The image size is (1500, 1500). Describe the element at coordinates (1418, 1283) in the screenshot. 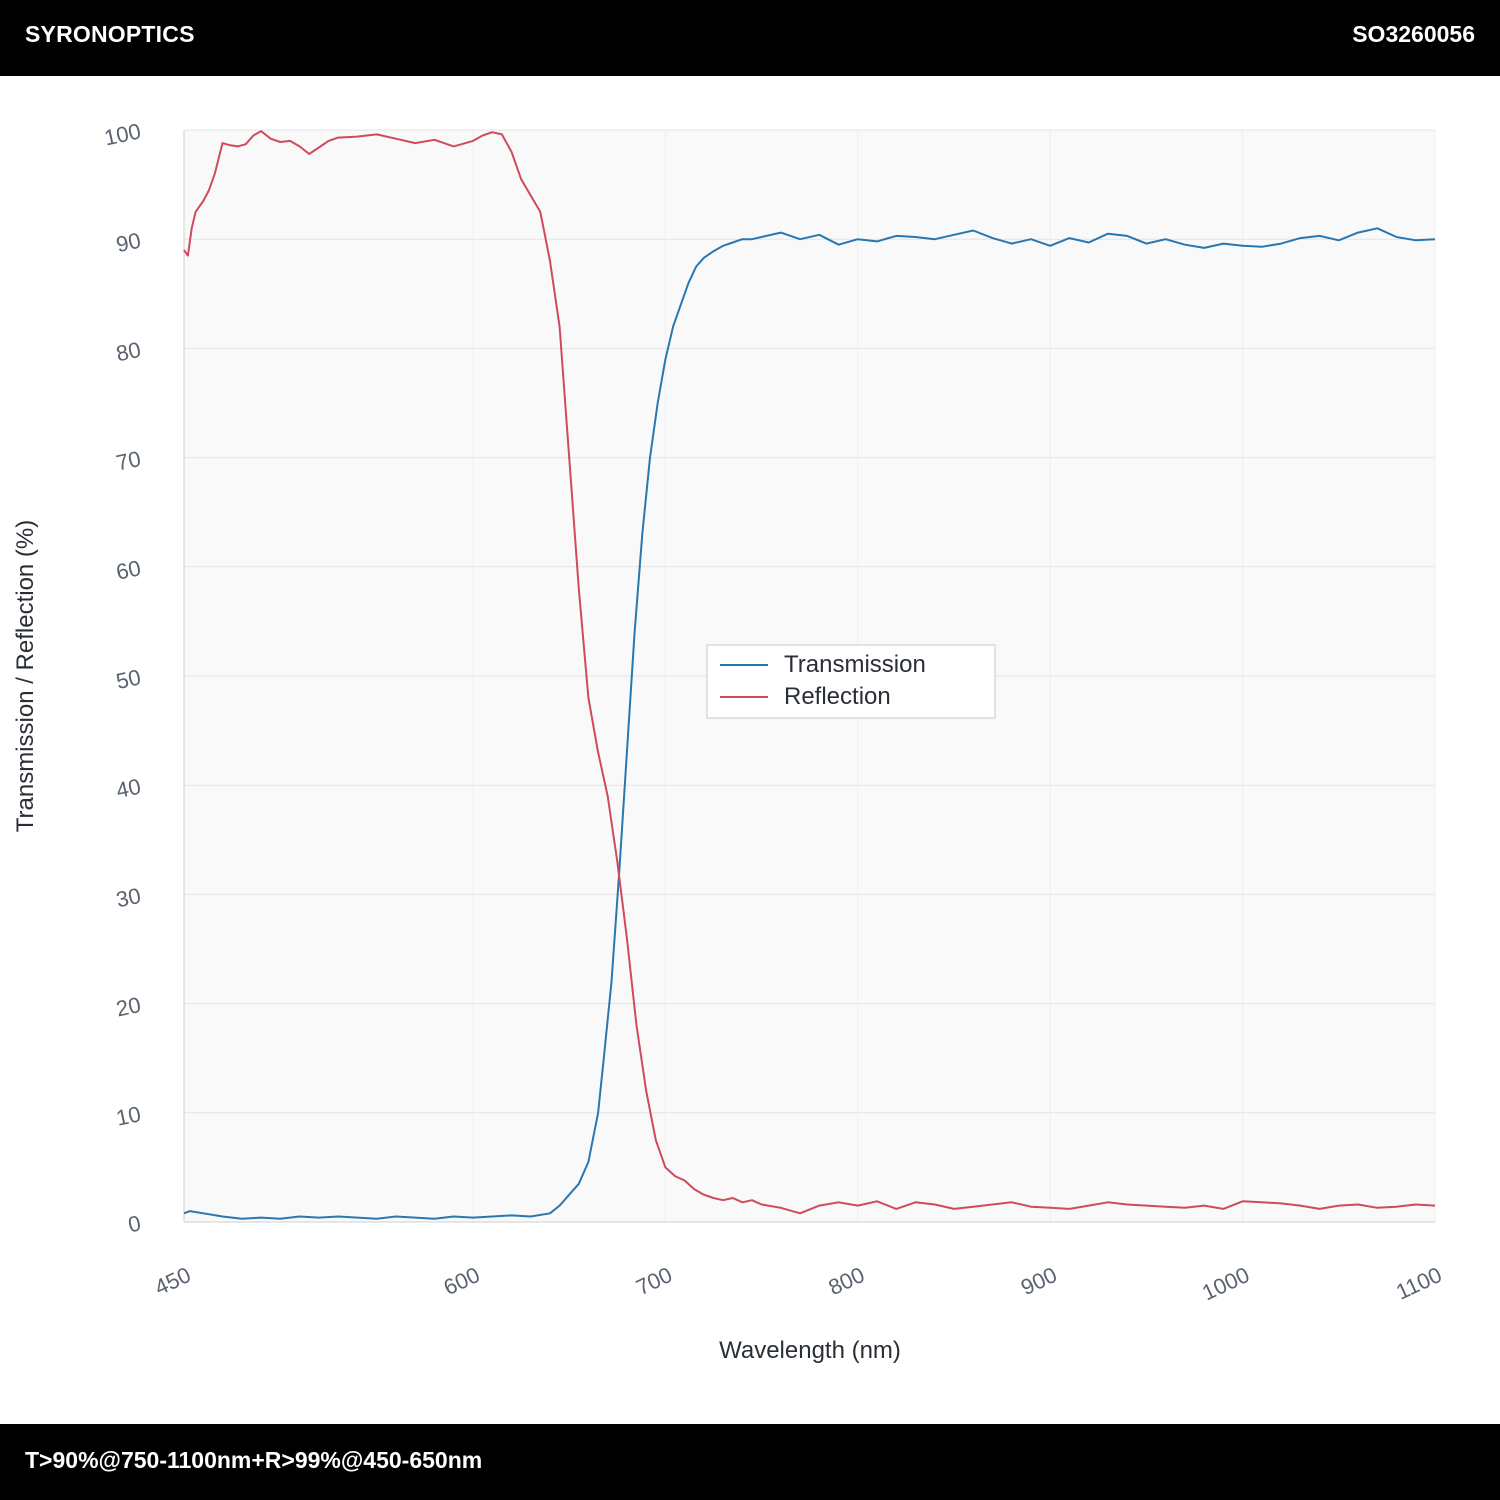

I see `x-tick-label: 1100` at that location.